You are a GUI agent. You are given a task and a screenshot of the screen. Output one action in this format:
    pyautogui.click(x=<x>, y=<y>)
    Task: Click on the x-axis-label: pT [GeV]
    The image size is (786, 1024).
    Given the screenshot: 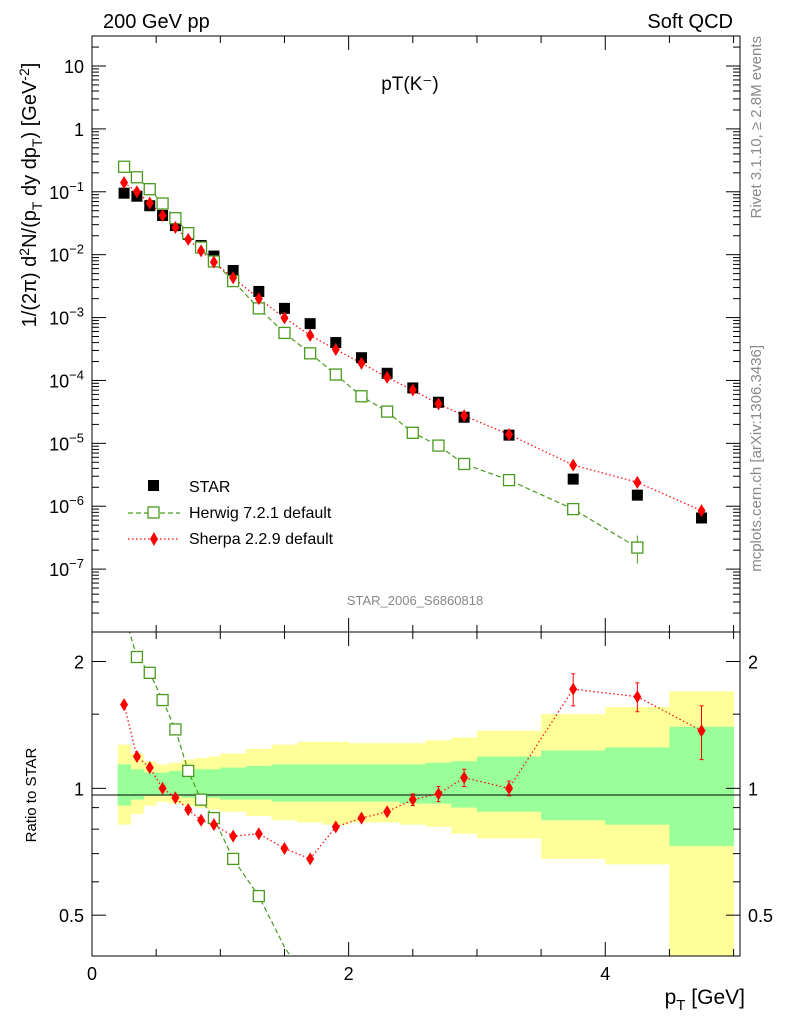 What is the action you would take?
    pyautogui.click(x=705, y=1000)
    